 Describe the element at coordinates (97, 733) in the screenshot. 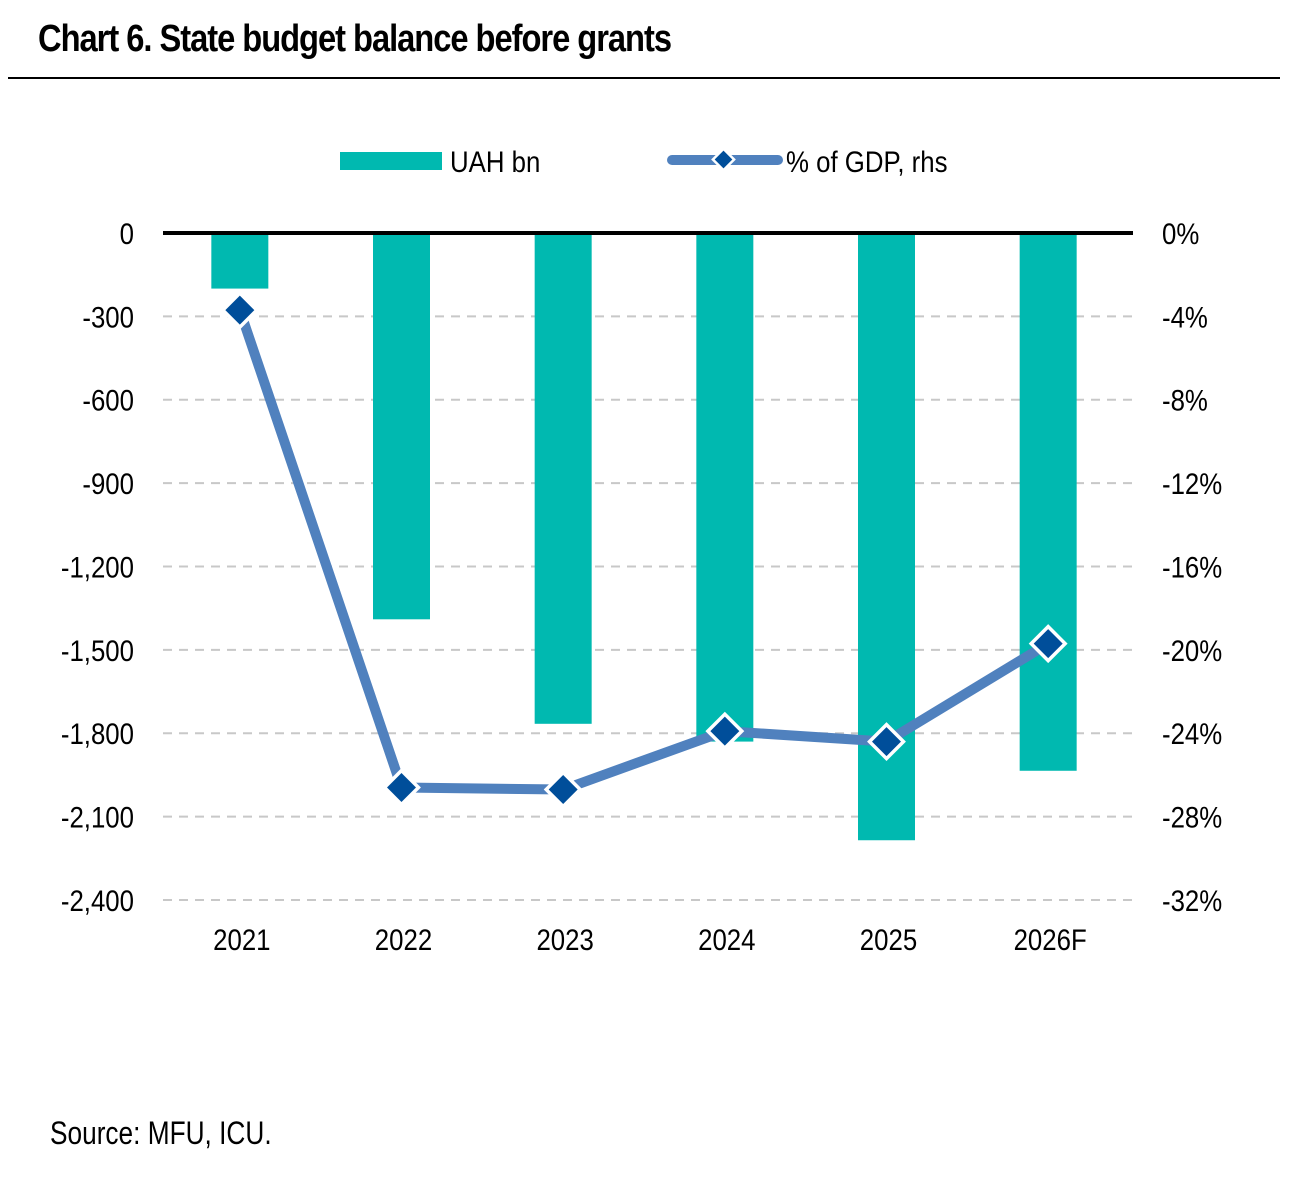

I see `left-tick-label: -1,800` at that location.